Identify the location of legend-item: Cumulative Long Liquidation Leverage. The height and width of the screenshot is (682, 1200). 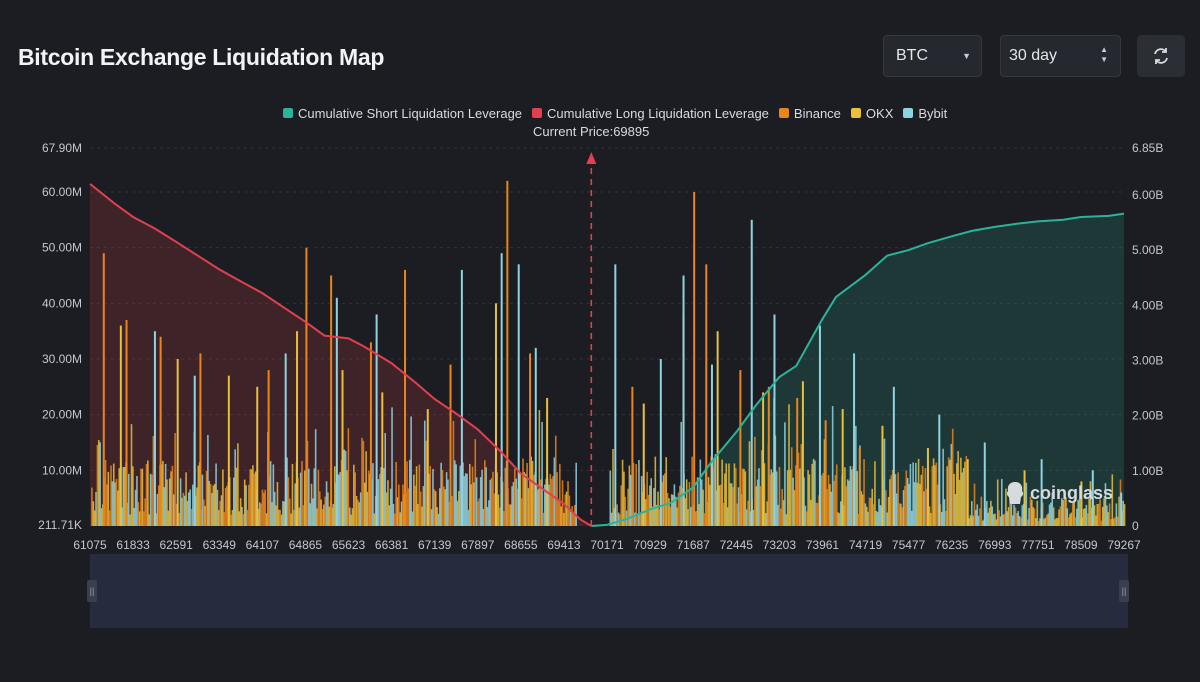
(650, 113).